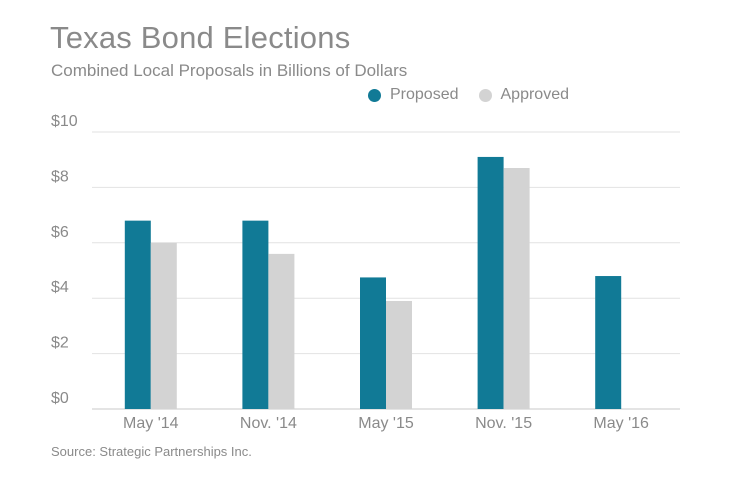  What do you see at coordinates (64, 121) in the screenshot?
I see `y-tick-label: $10` at bounding box center [64, 121].